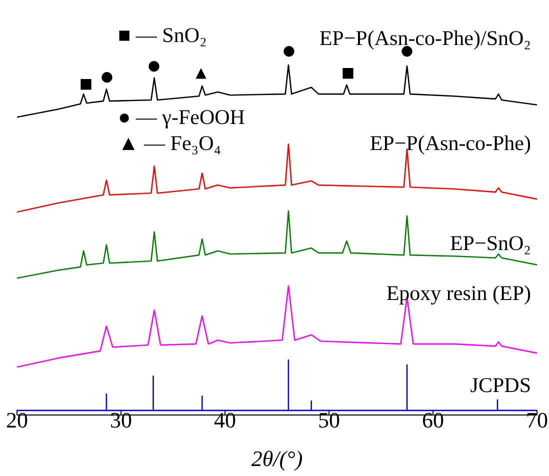  Describe the element at coordinates (537, 420) in the screenshot. I see `x-tick-label: 70` at that location.